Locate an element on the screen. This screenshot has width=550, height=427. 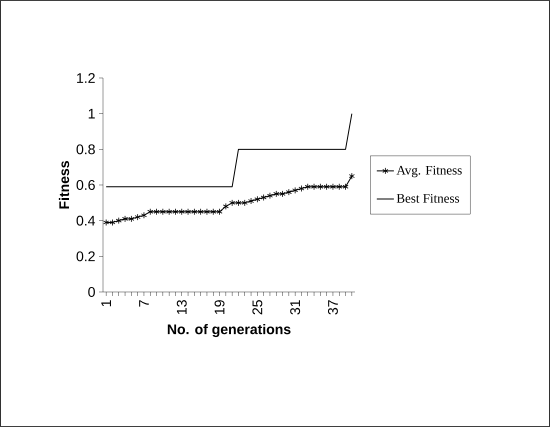
x-tick-label: 1 is located at coordinates (106, 303).